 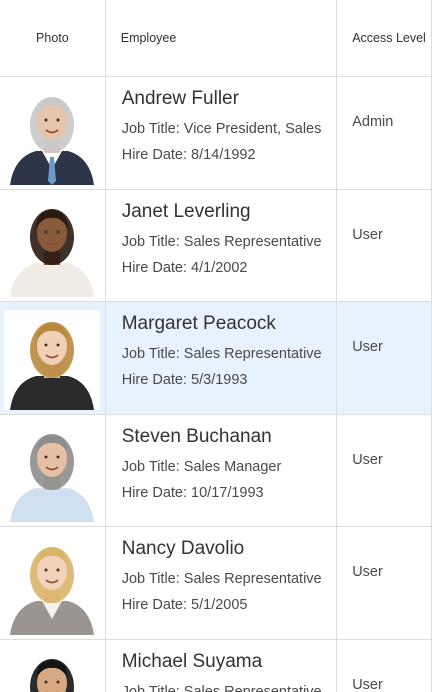 I want to click on employee-hire-date: Hire Date: 4/1/2002, so click(x=184, y=267).